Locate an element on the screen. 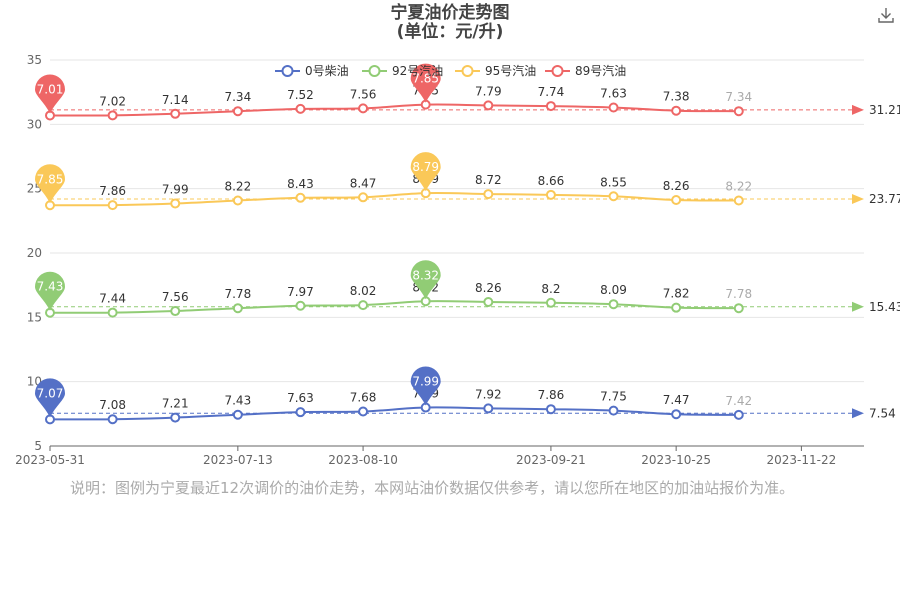  legend-item-0: 0号柴油 is located at coordinates (312, 71).